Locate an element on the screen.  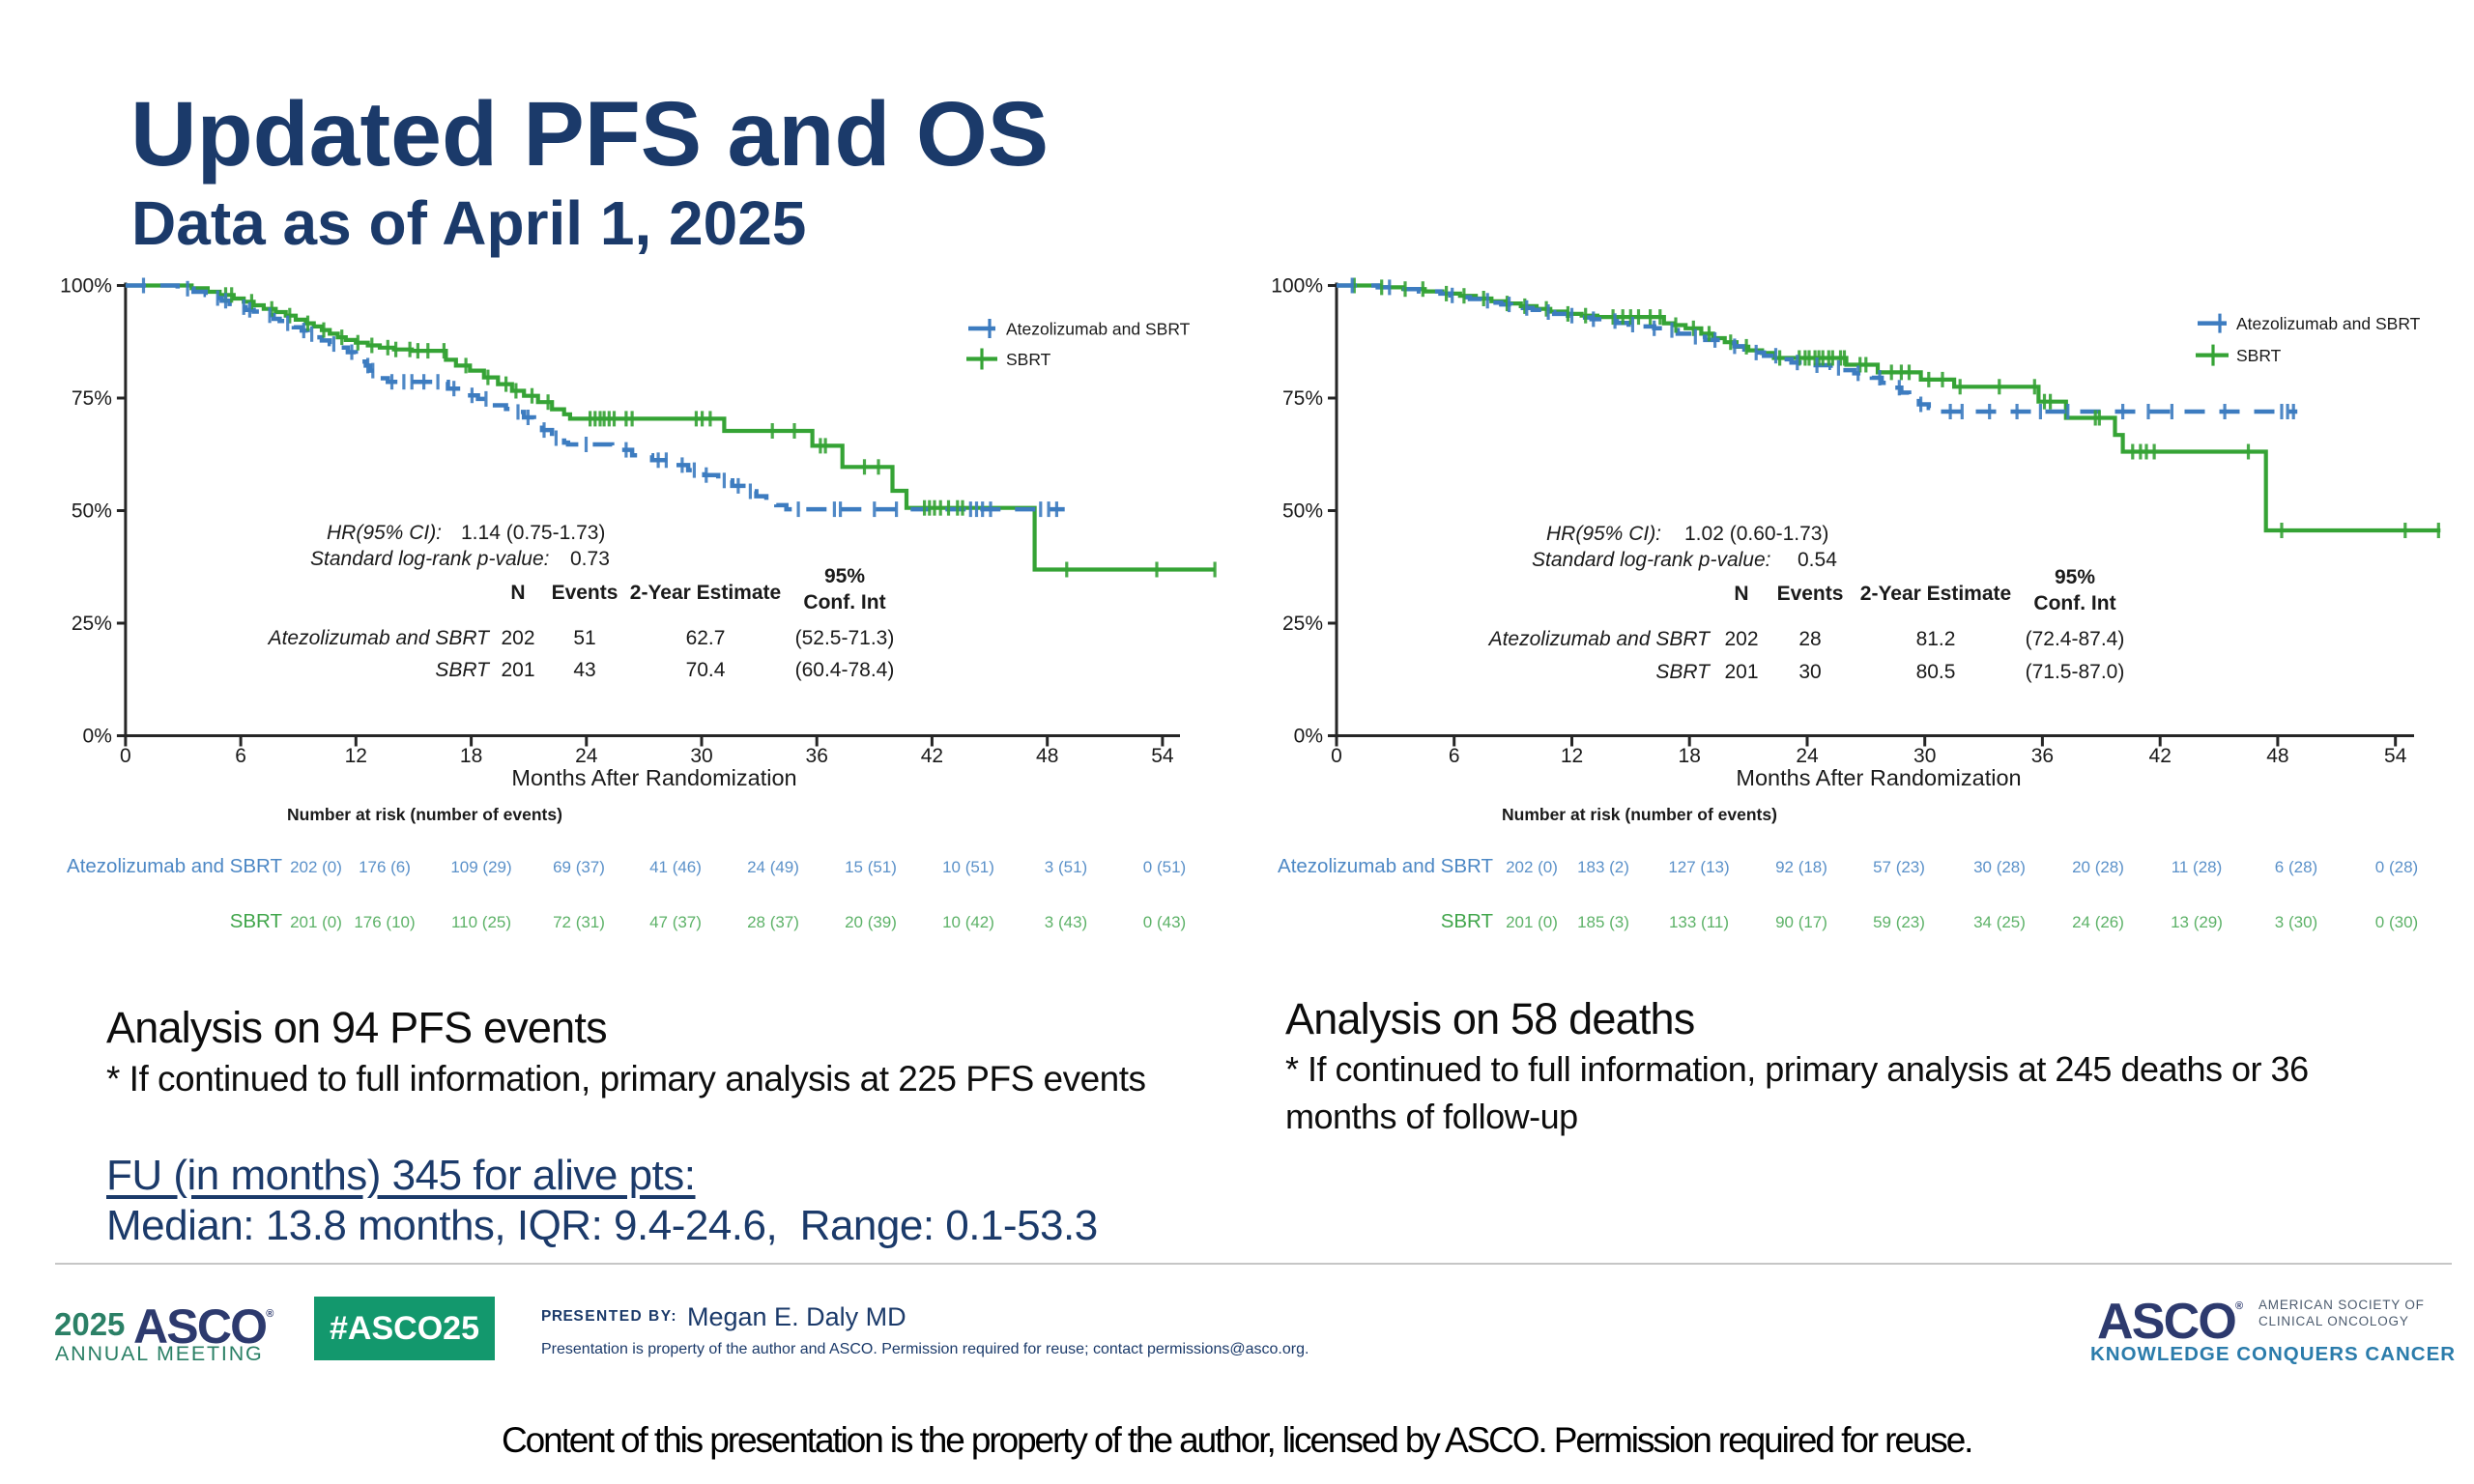
svg-text: 0 (43) is located at coordinates (1165, 922).